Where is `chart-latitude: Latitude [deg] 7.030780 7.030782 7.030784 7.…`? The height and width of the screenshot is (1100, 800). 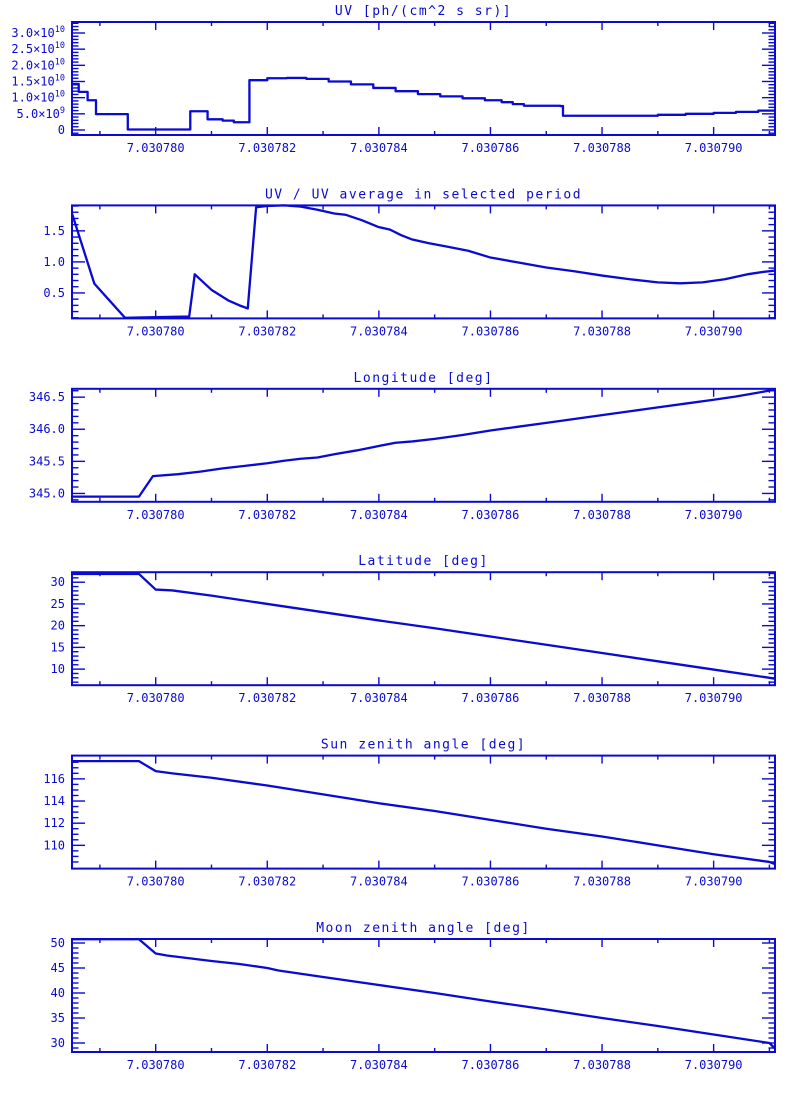
chart-latitude: Latitude [deg] 7.030780 7.030782 7.030784 7.… is located at coordinates (413, 629).